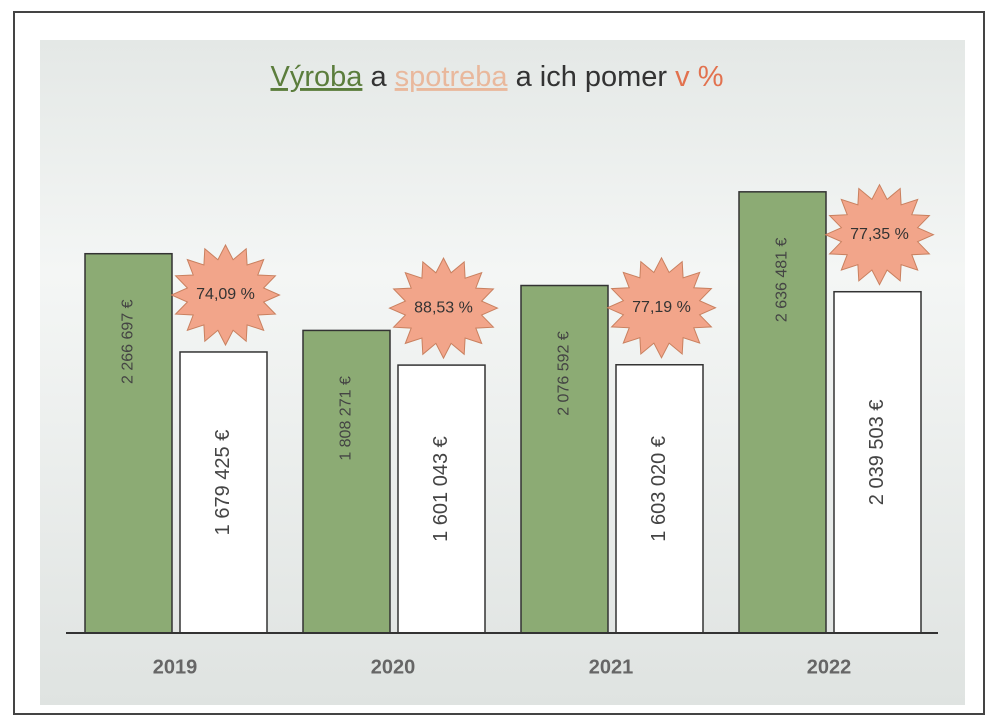  What do you see at coordinates (564, 373) in the screenshot?
I see `value-label: 2 076 592 €` at bounding box center [564, 373].